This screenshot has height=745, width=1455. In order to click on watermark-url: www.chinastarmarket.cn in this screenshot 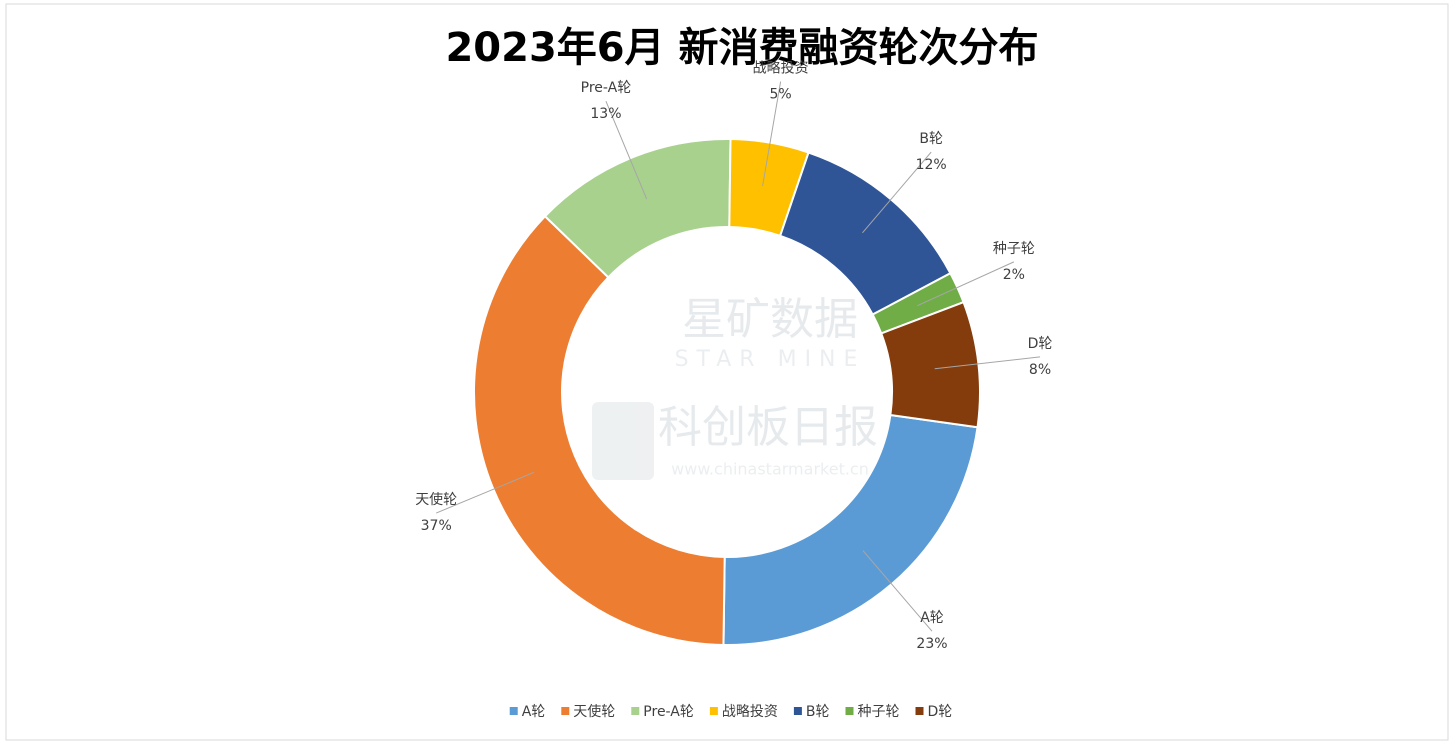, I will do `click(770, 469)`.